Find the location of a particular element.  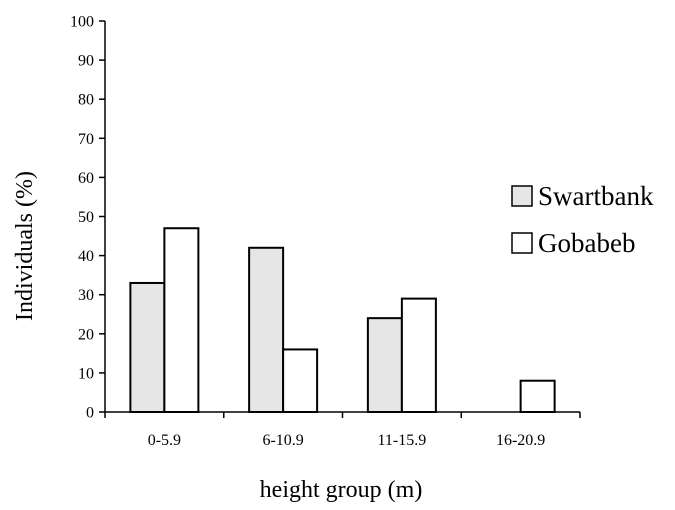

x-category-label: 0-5.9 is located at coordinates (164, 440).